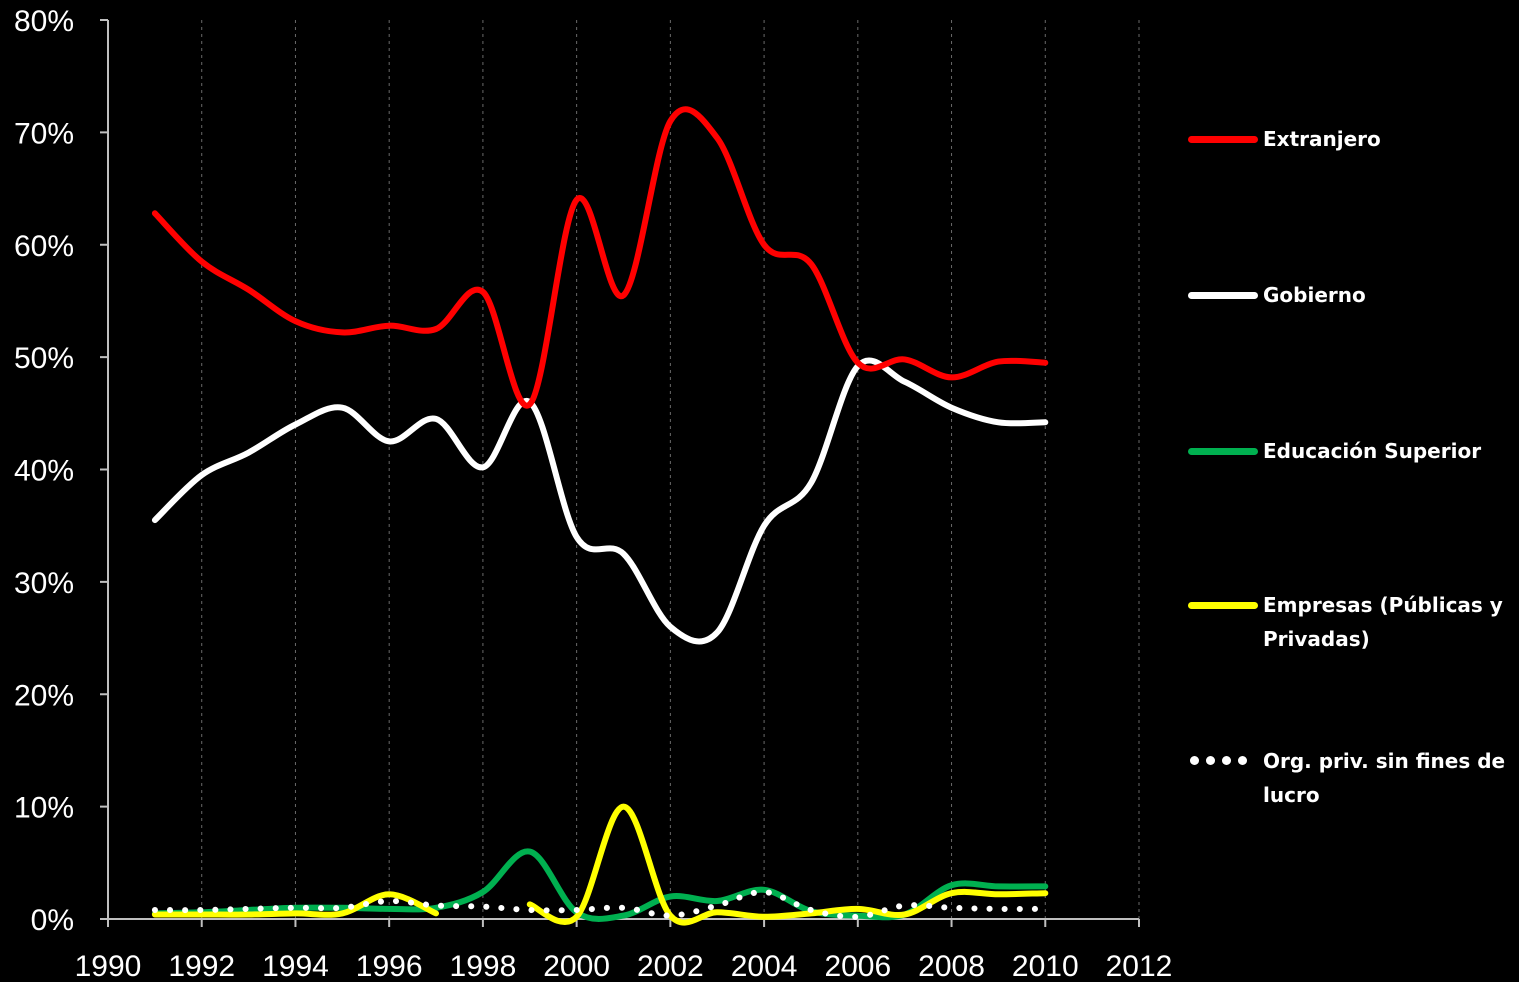 The width and height of the screenshot is (1519, 982). What do you see at coordinates (1322, 139) in the screenshot?
I see `legend-label: Extranjero` at bounding box center [1322, 139].